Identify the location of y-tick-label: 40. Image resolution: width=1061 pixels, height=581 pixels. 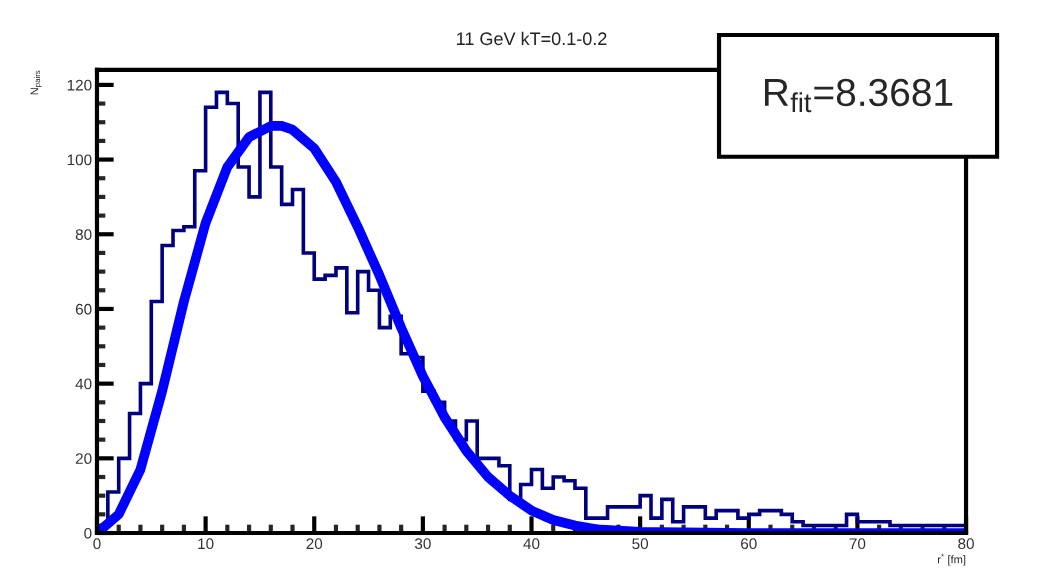
(83, 384).